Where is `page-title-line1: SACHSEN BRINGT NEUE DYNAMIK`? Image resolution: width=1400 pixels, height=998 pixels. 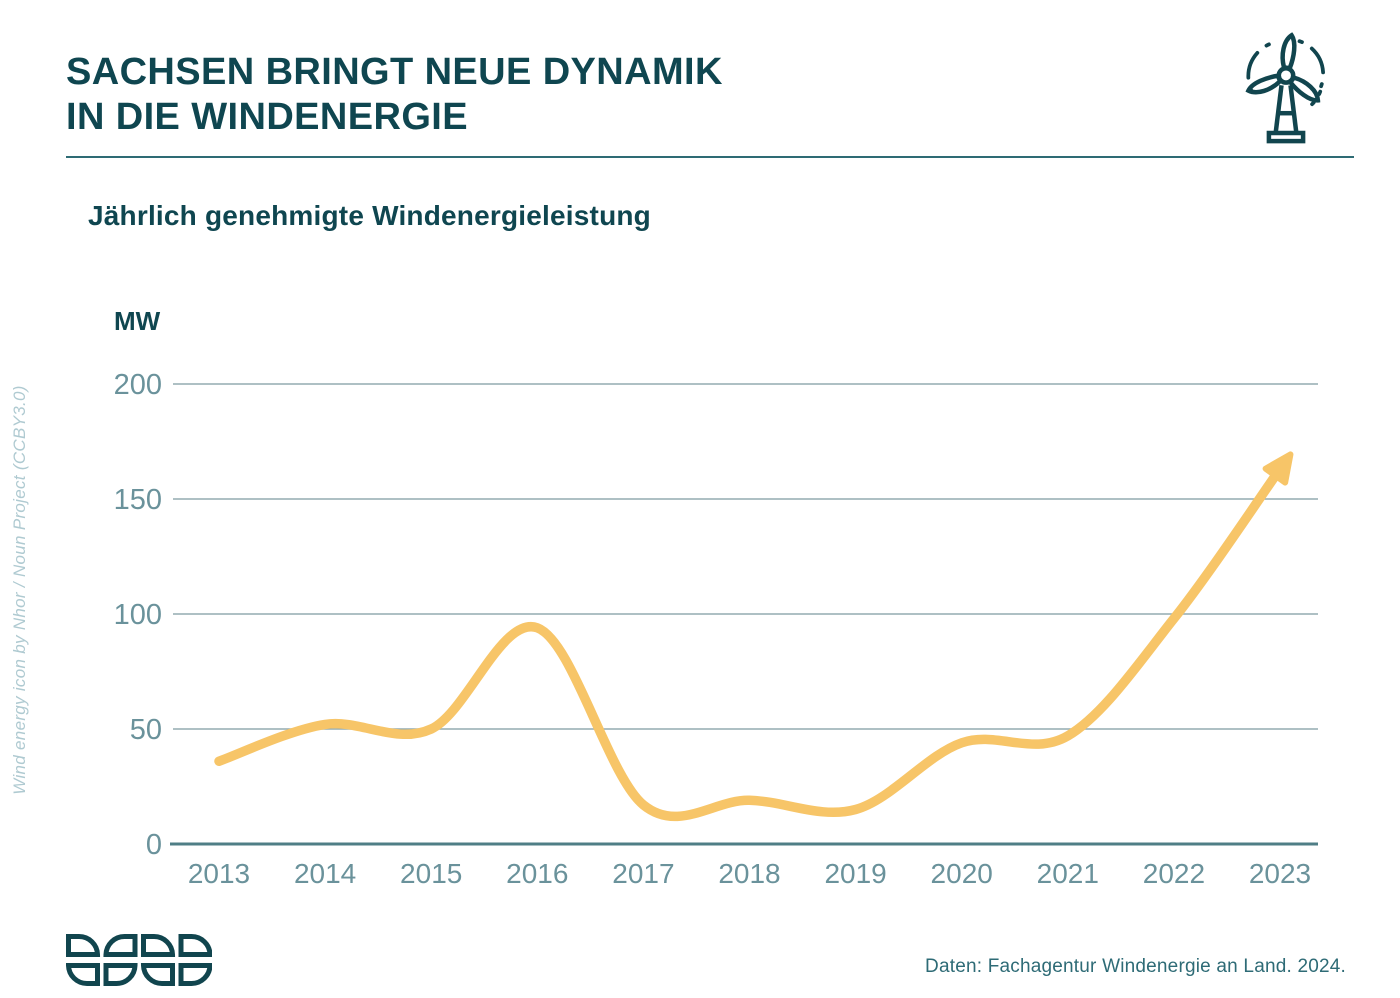 page-title-line1: SACHSEN BRINGT NEUE DYNAMIK is located at coordinates (394, 72).